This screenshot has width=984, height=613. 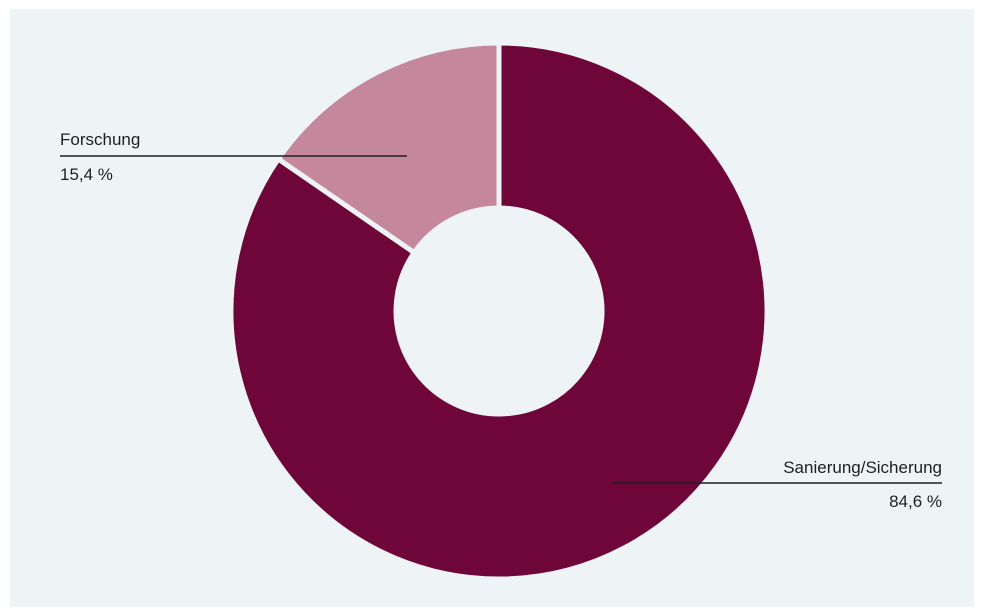 I want to click on slice-label-sanierung: Sanierung/Sicherung, so click(x=862, y=467).